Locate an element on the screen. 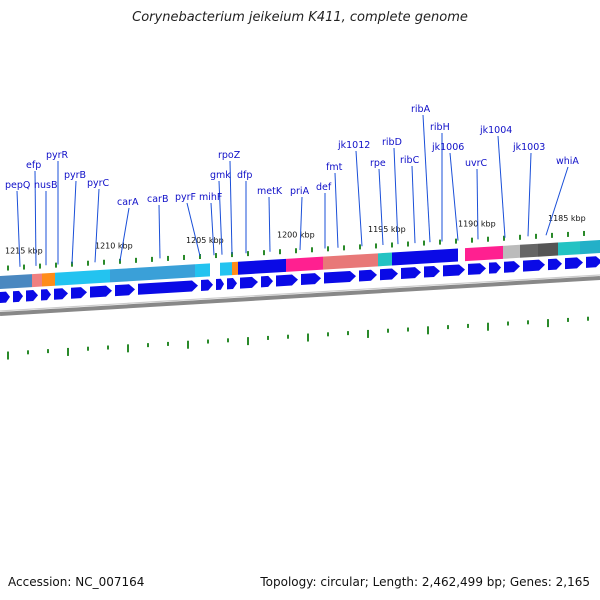 Image resolution: width=600 pixels, height=600 pixels. gene-label: pyrB is located at coordinates (75, 175).